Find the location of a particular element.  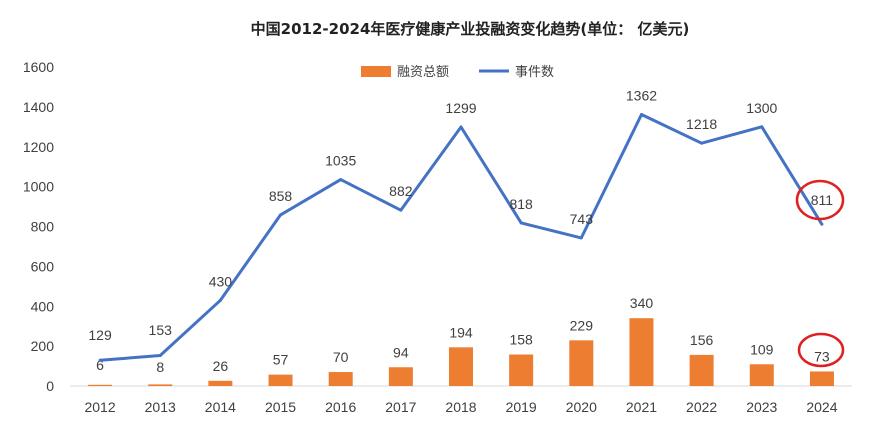

bar-data-label: 156 is located at coordinates (702, 340).